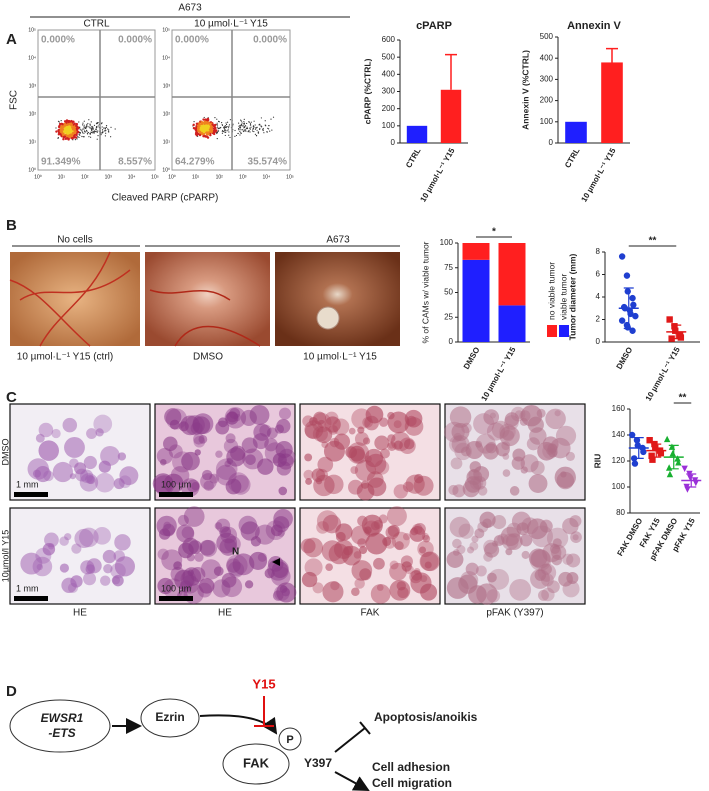  What do you see at coordinates (547, 100) in the screenshot?
I see `y-tick-label: 200` at bounding box center [547, 100].